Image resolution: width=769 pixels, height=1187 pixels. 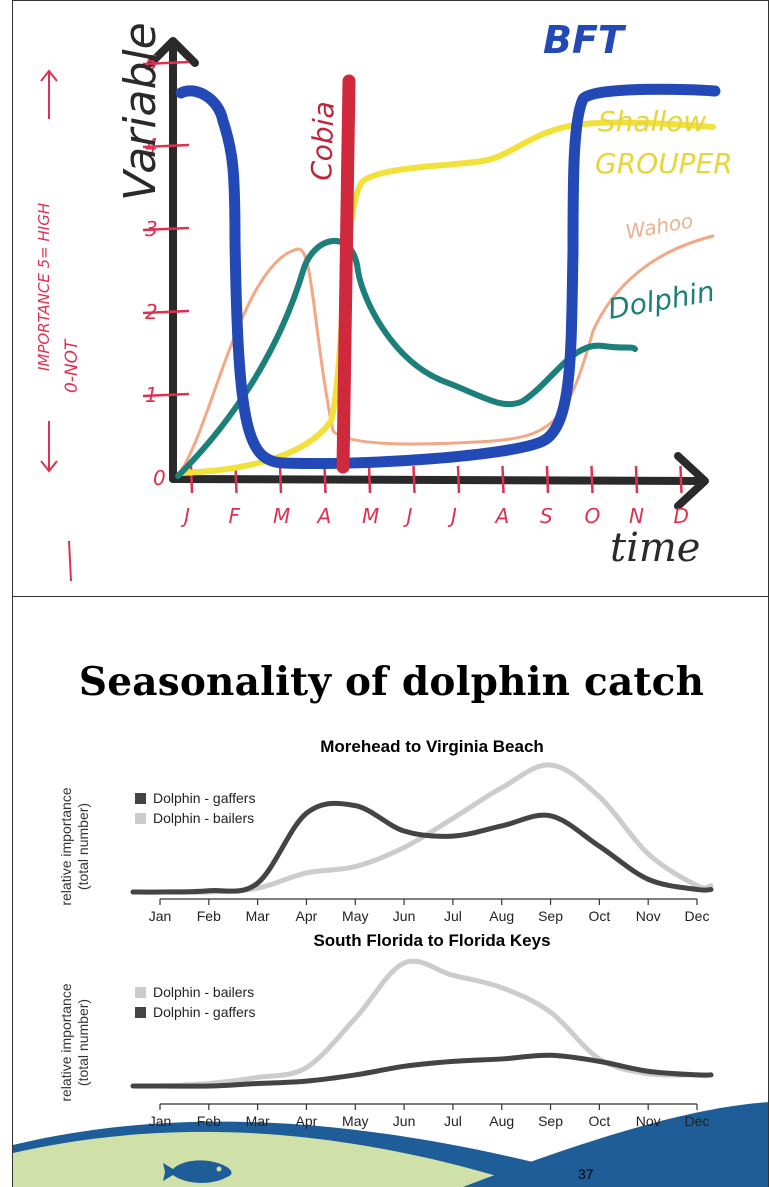 I want to click on sketch-y-axis-label: Variable, so click(x=140, y=111).